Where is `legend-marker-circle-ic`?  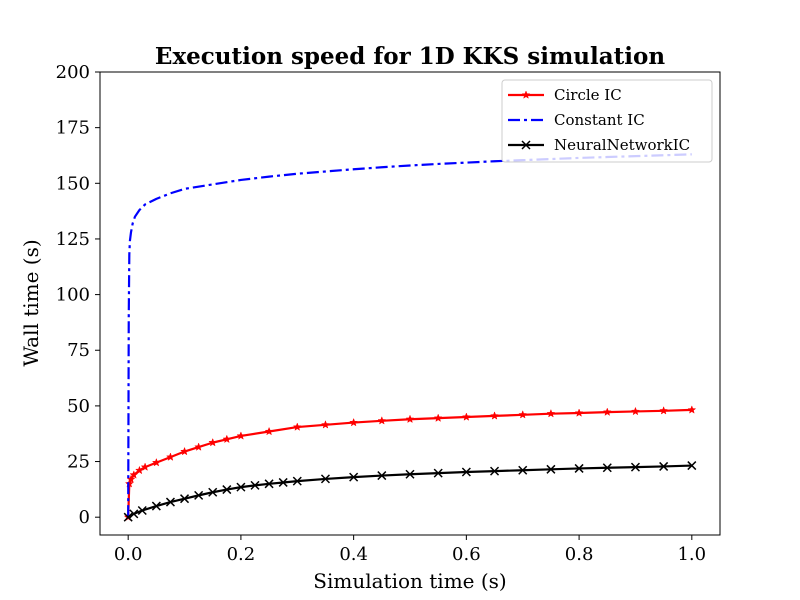 legend-marker-circle-ic is located at coordinates (526, 94).